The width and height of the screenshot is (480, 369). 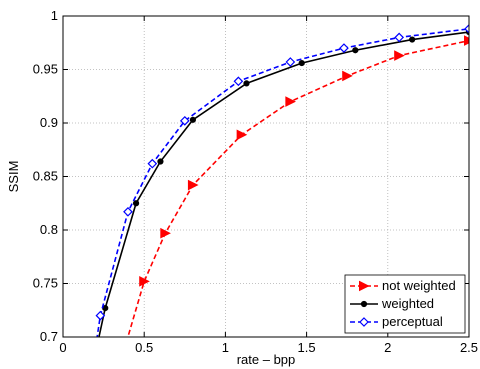 I want to click on legend-item: perceptual, so click(x=396, y=321).